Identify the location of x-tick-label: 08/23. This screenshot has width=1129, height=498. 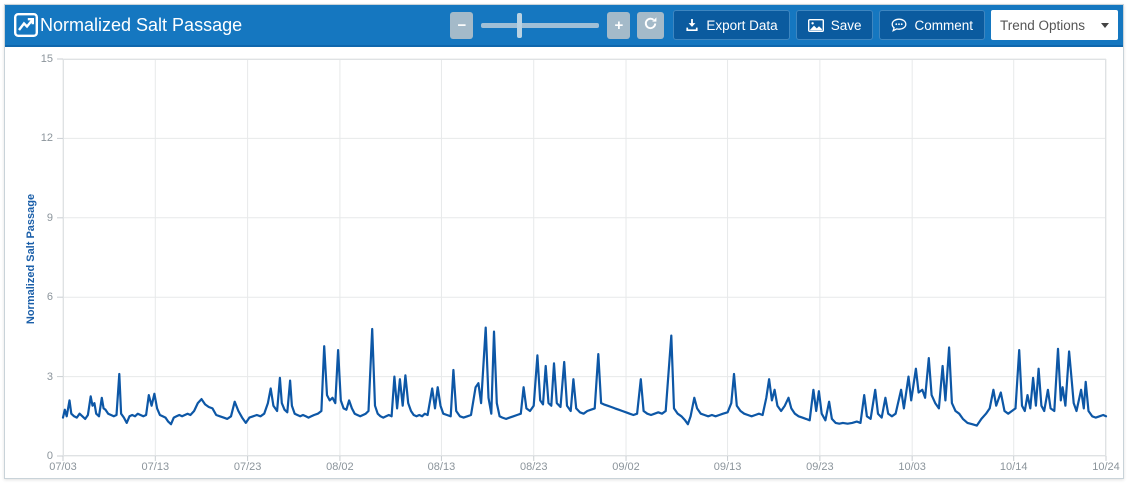
(533, 467).